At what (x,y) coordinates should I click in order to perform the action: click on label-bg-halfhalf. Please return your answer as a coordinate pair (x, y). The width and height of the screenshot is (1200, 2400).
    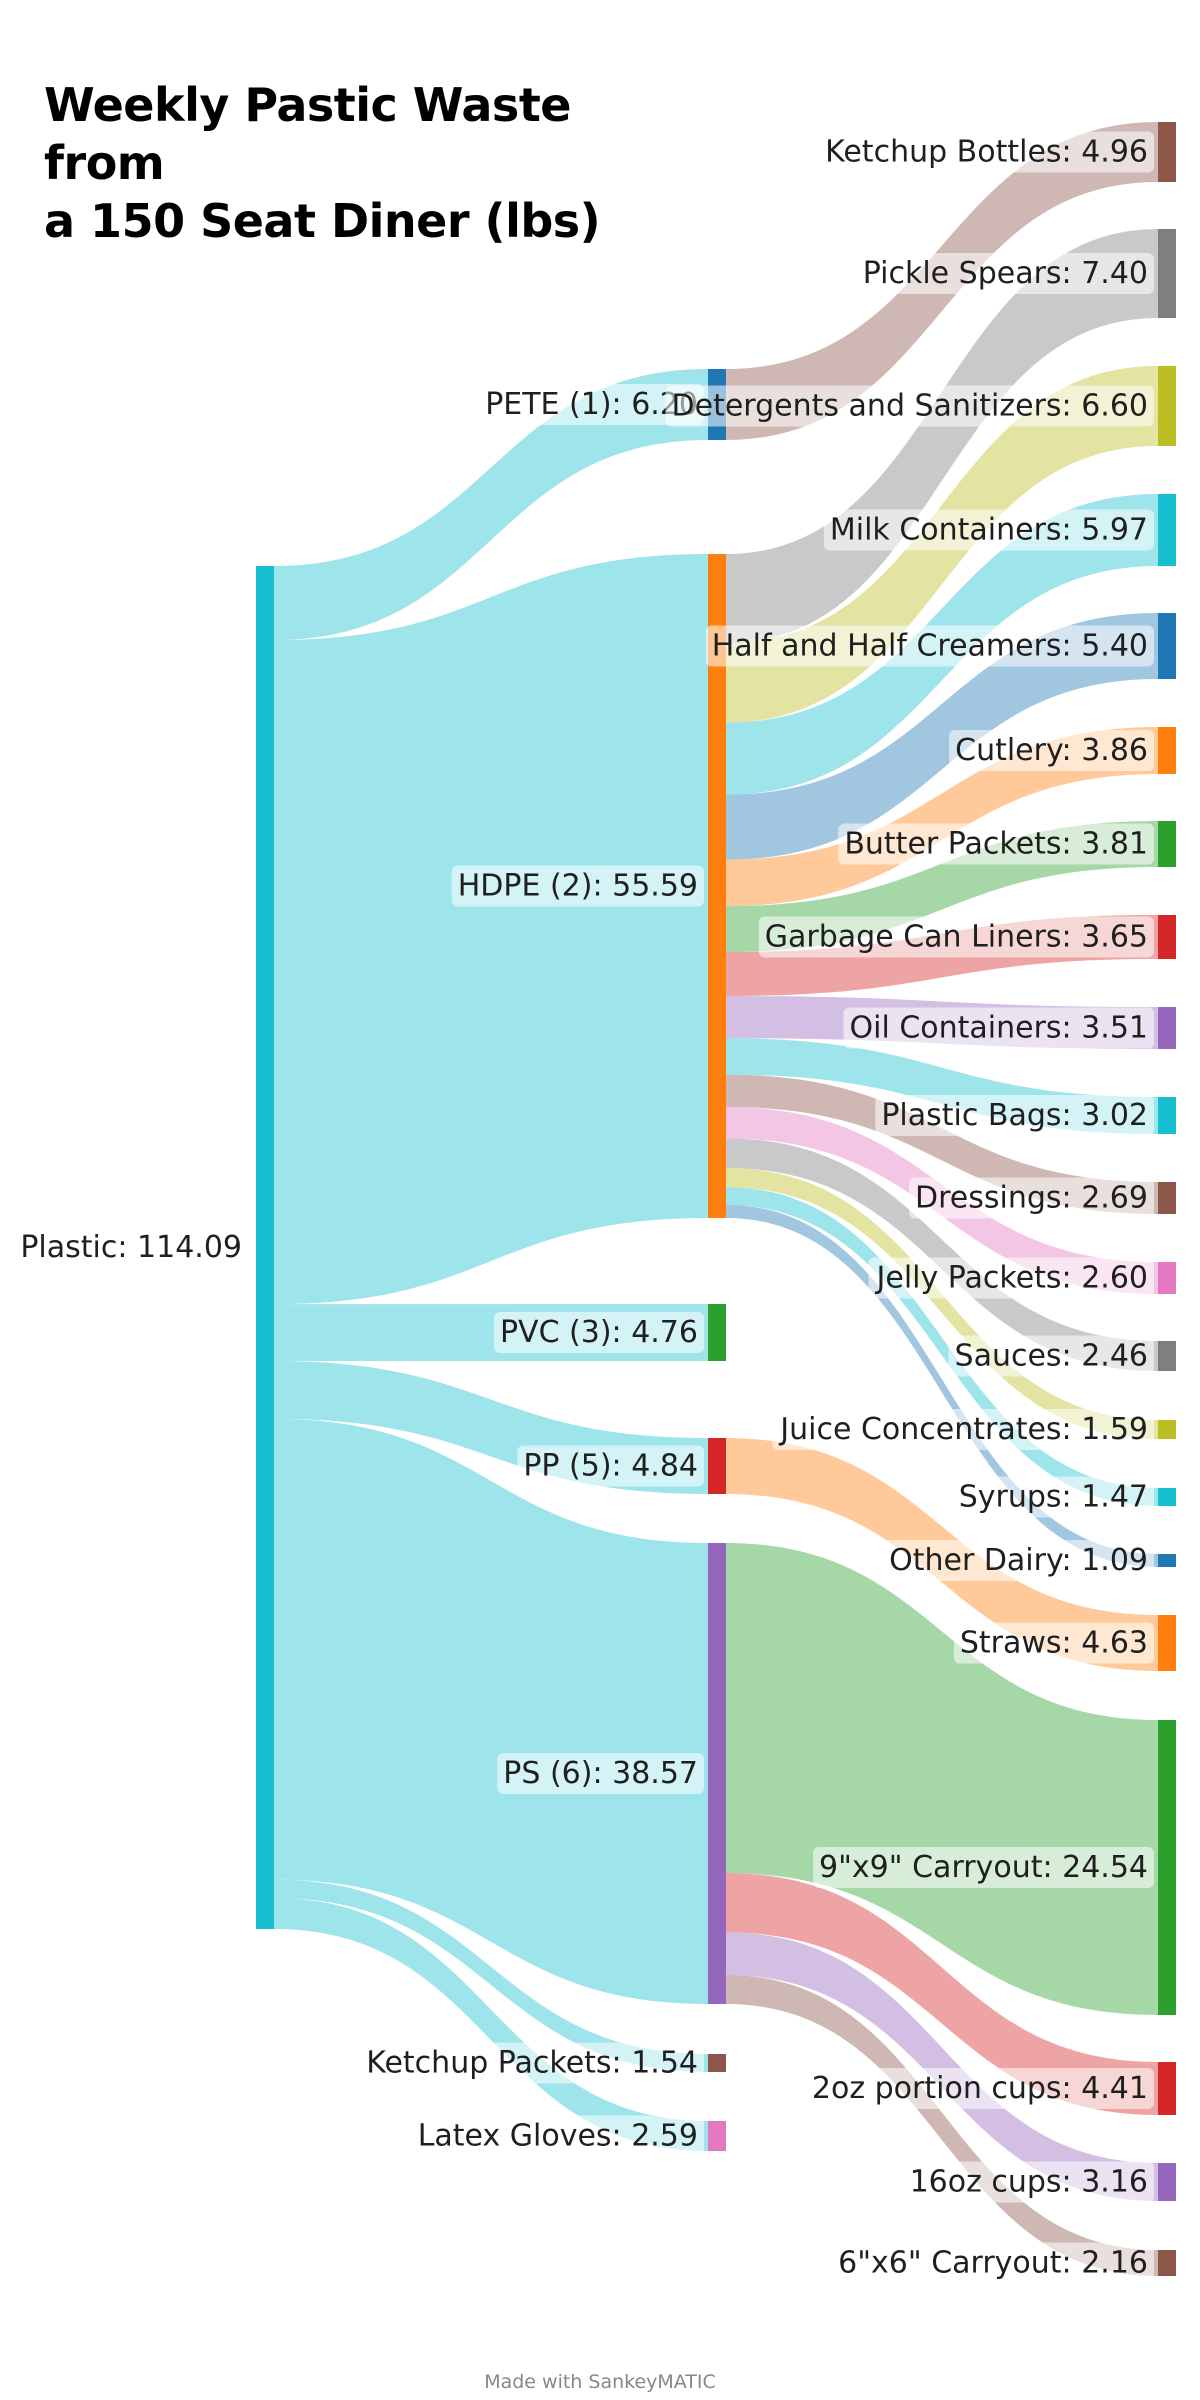
    Looking at the image, I should click on (929, 646).